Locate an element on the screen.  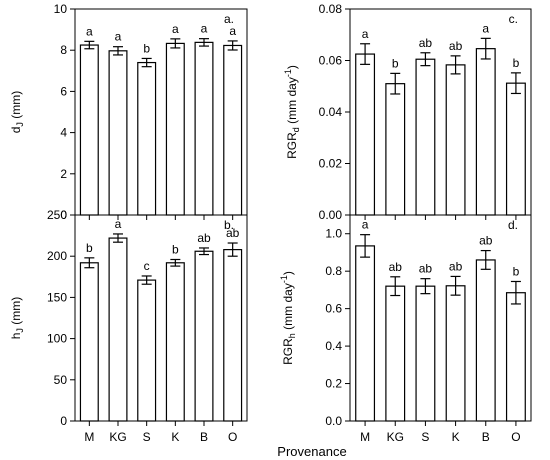
y-axis-label: RGRd (mm day-1) is located at coordinates (292, 112).